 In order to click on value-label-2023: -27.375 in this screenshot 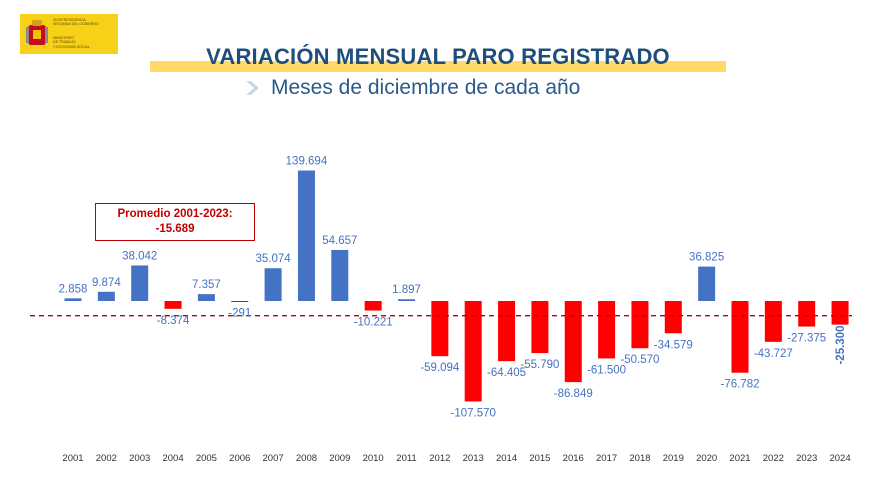, I will do `click(806, 339)`.